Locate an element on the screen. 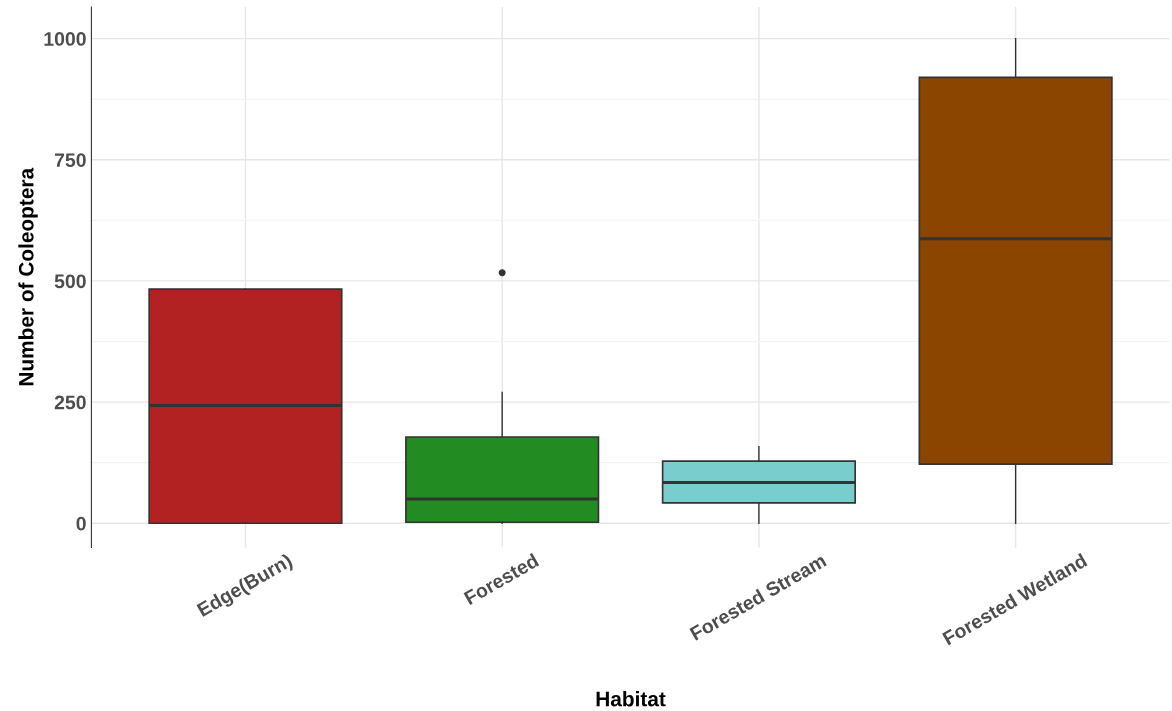  y-tick-label: 500 is located at coordinates (70, 281).